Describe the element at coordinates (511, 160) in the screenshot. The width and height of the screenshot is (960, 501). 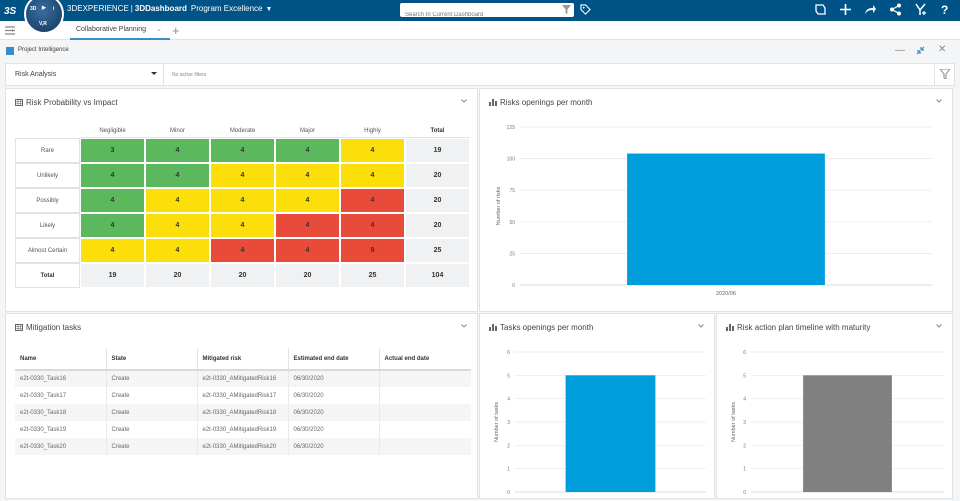
I see `y-tick-label: 100` at that location.